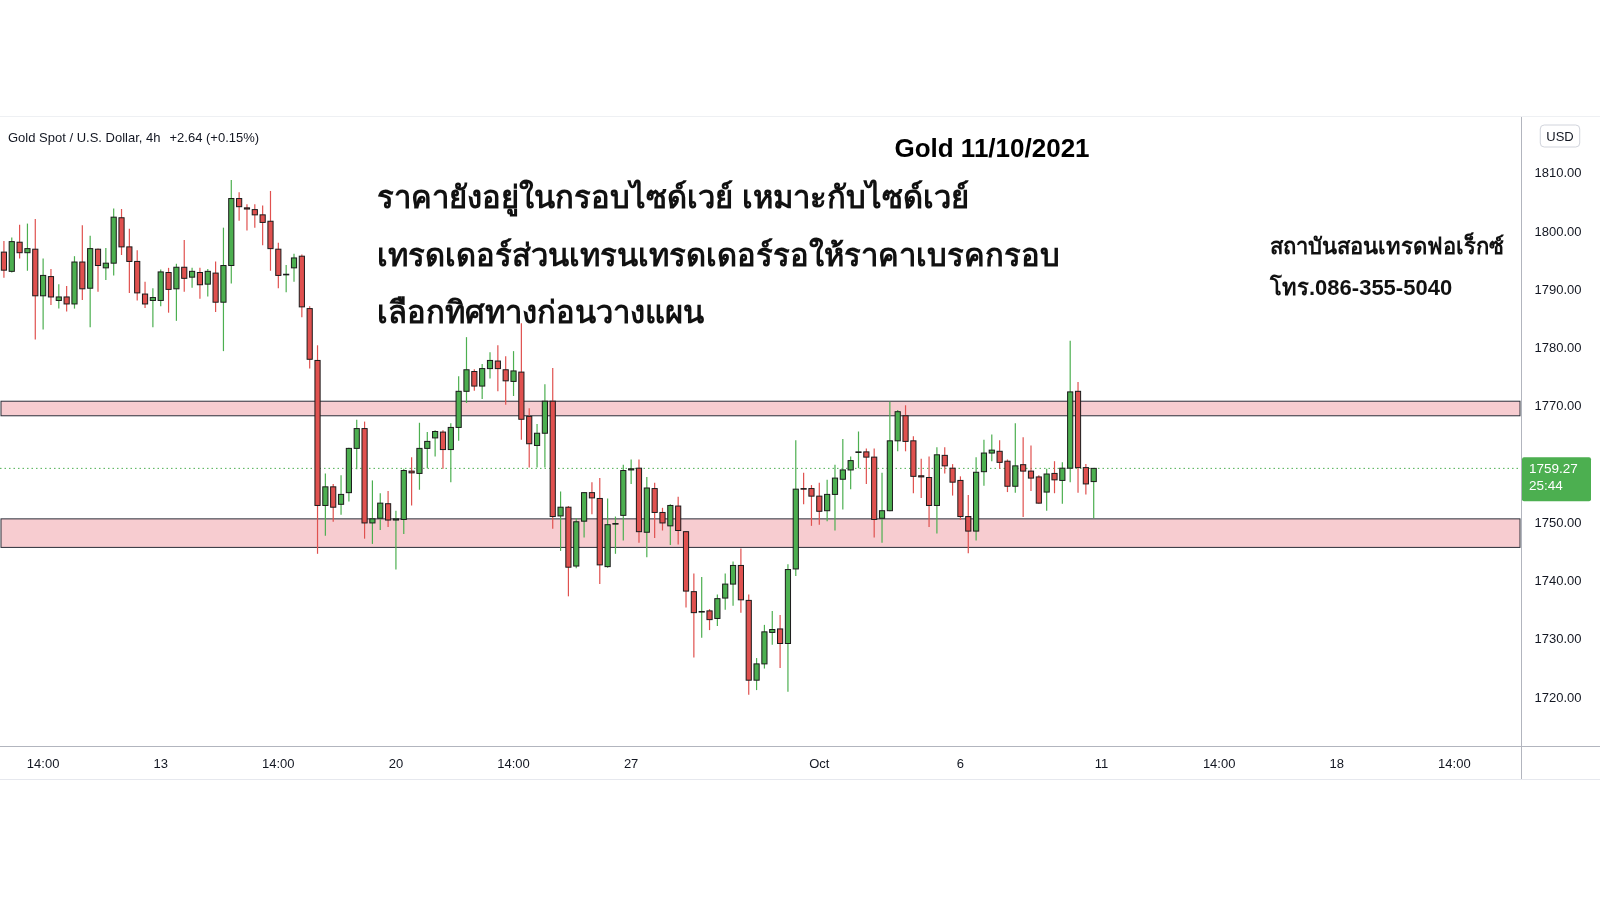 Image resolution: width=1600 pixels, height=900 pixels. I want to click on y-axis-title: USD, so click(1560, 136).